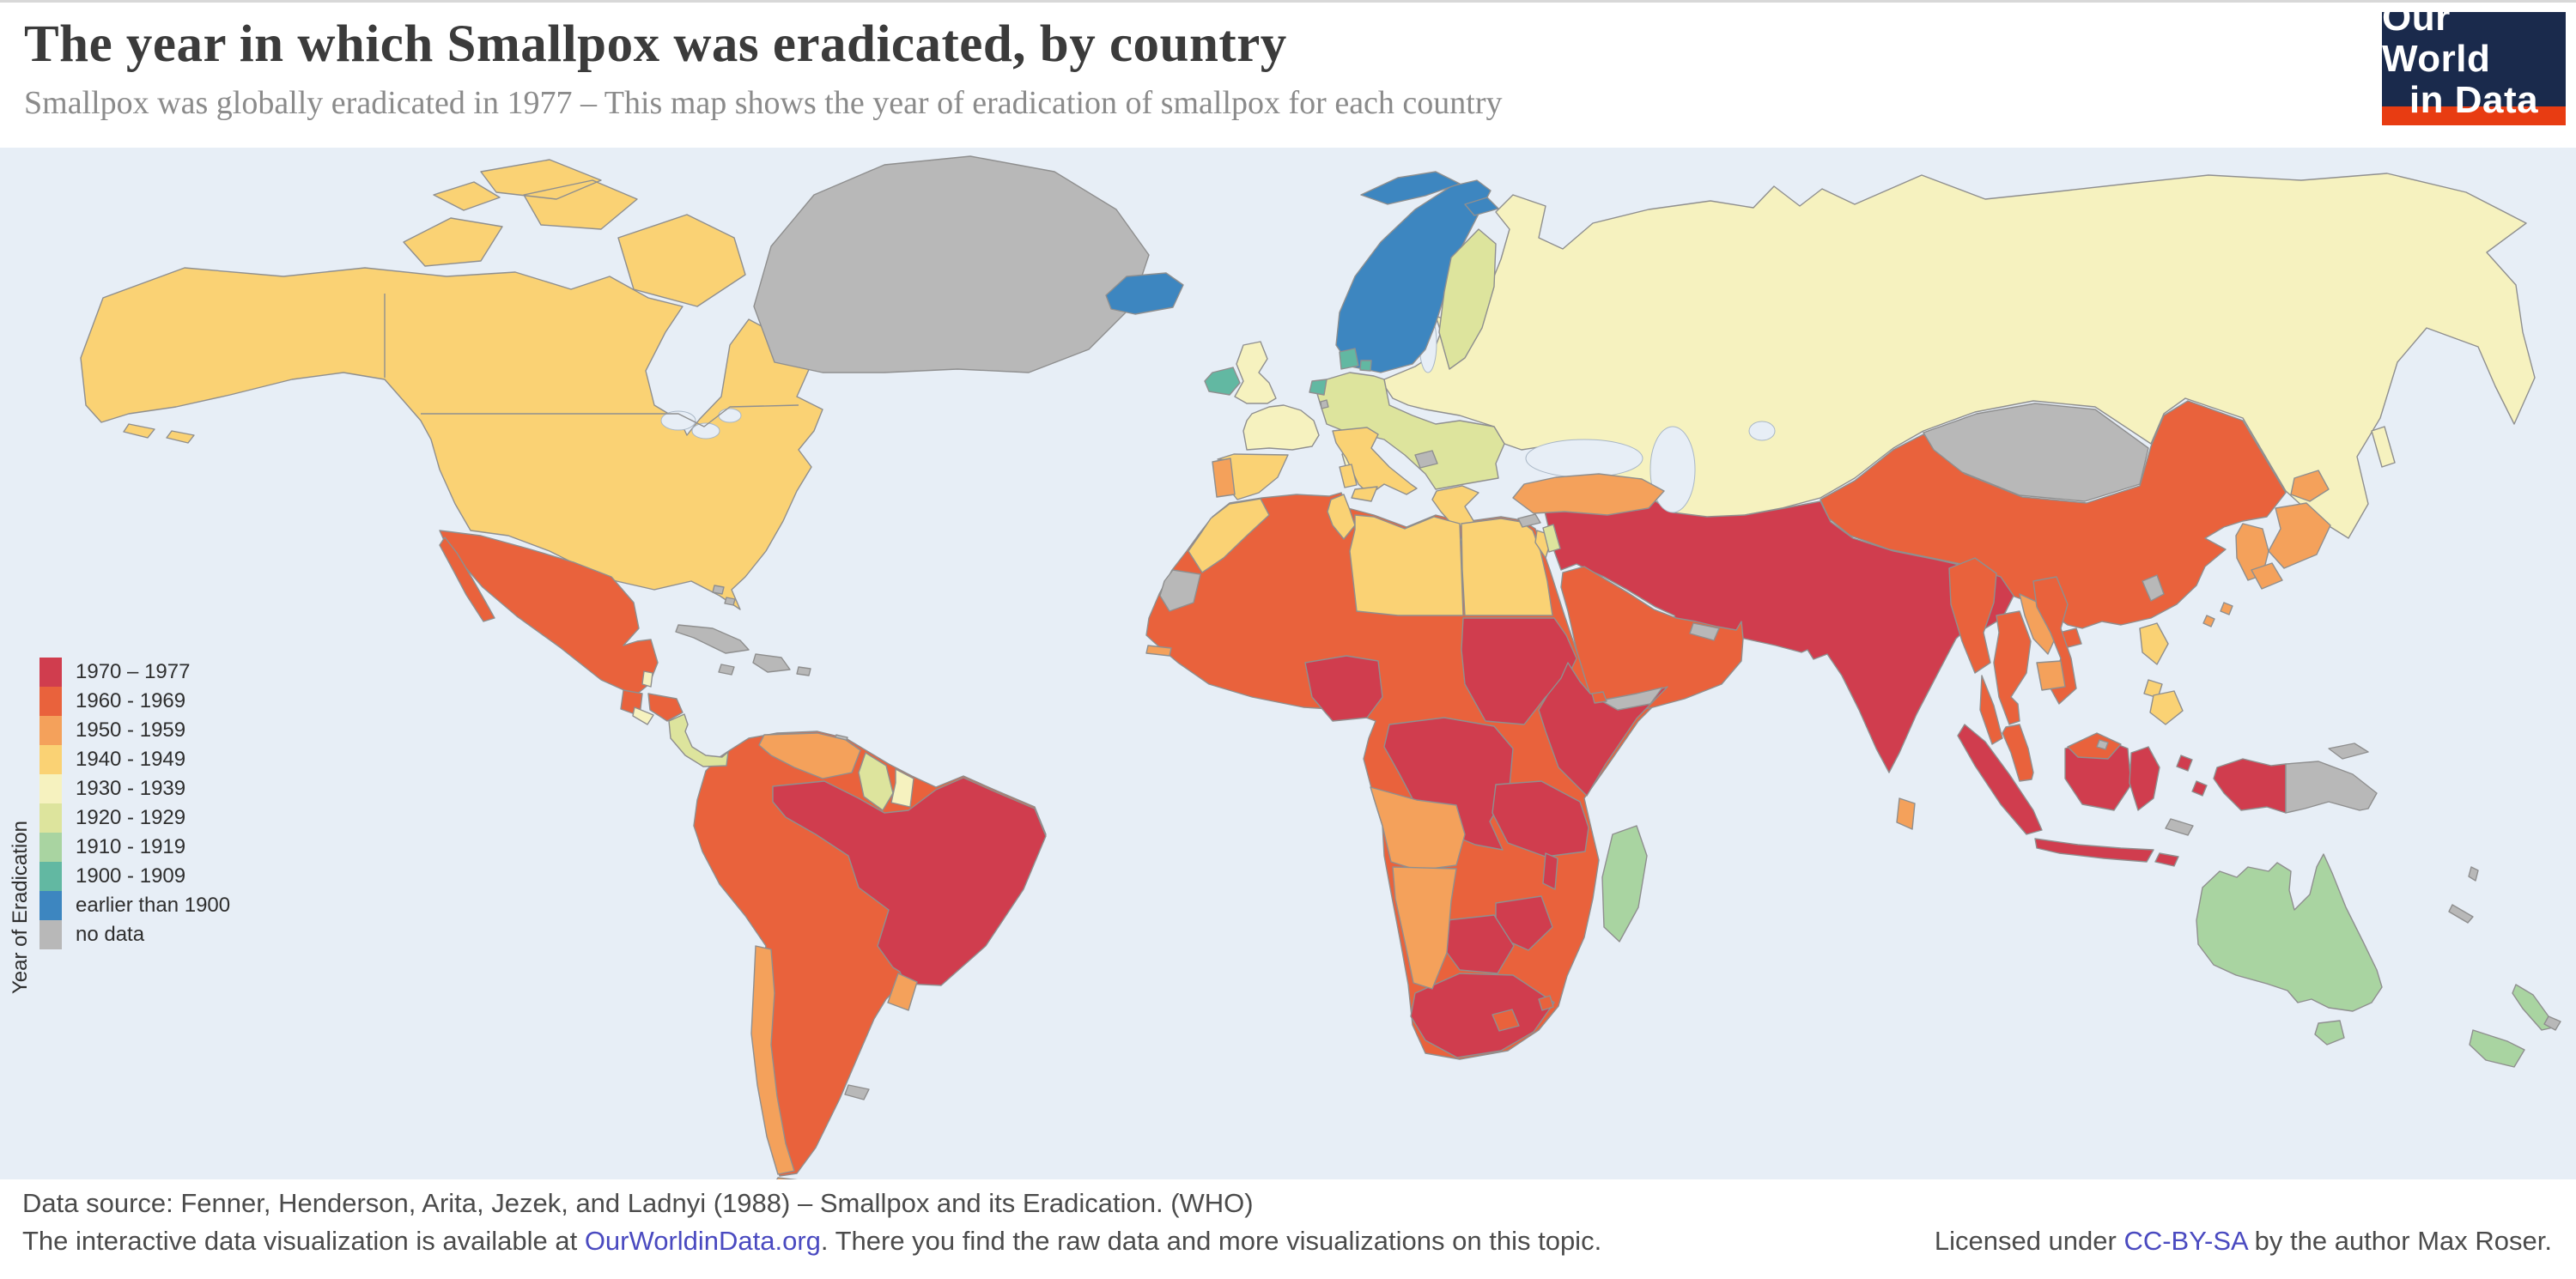 The image size is (2576, 1279). Describe the element at coordinates (2331, 779) in the screenshot. I see `region-papua-new-guinea` at that location.